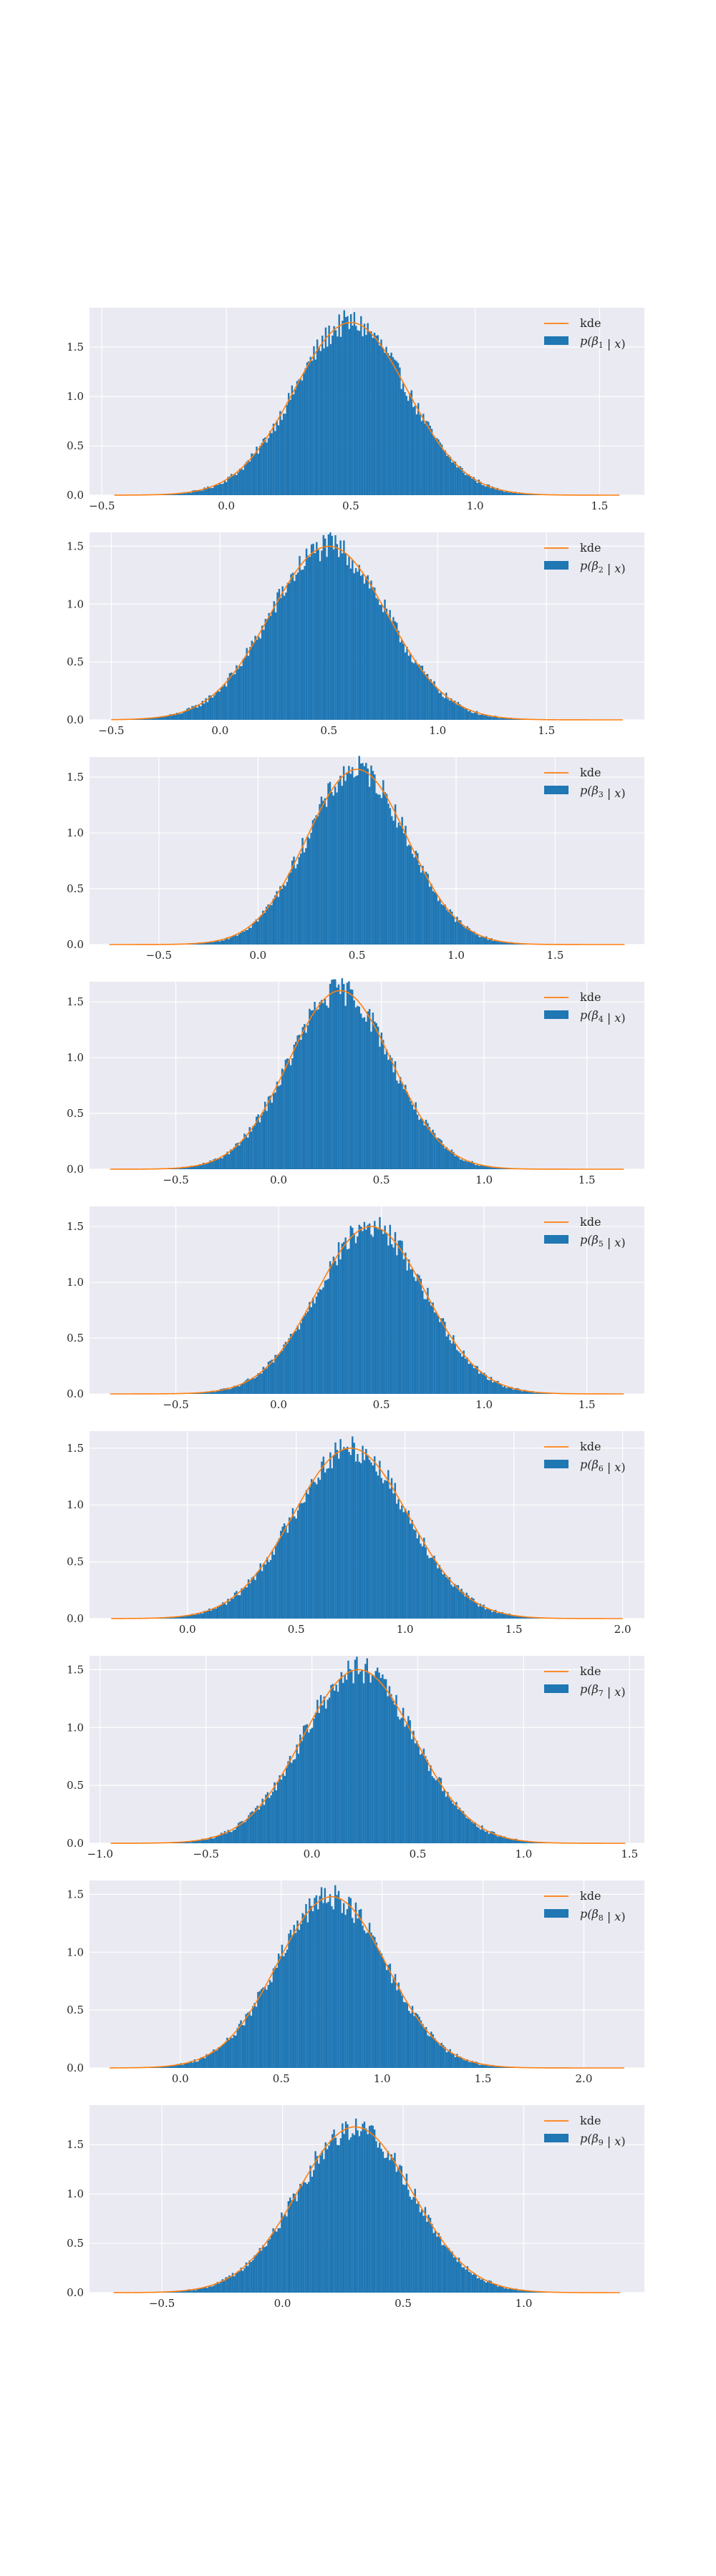 The width and height of the screenshot is (716, 2576). What do you see at coordinates (556, 340) in the screenshot?
I see `legend-hist-swatch` at bounding box center [556, 340].